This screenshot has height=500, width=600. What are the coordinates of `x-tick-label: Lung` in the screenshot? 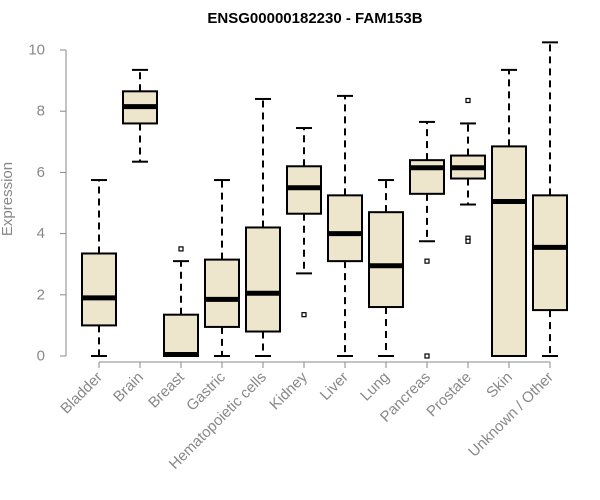 It's located at (375, 387).